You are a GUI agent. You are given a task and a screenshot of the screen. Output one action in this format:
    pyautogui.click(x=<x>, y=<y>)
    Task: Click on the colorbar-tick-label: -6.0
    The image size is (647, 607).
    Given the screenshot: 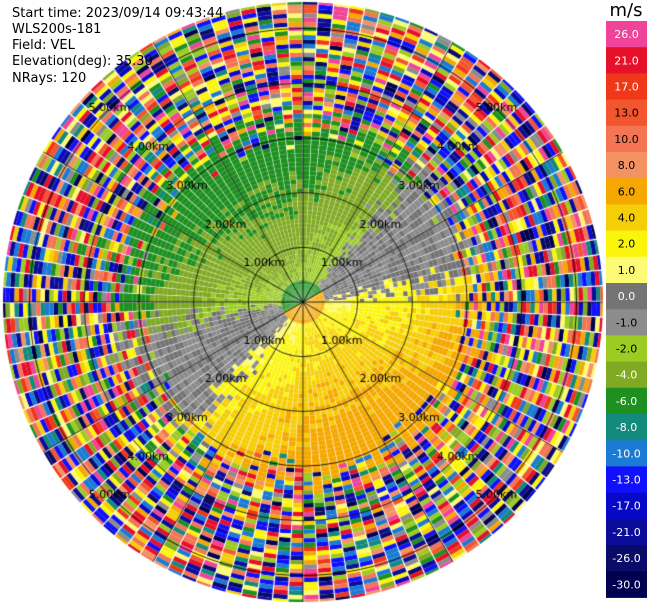 What is the action you would take?
    pyautogui.click(x=626, y=401)
    